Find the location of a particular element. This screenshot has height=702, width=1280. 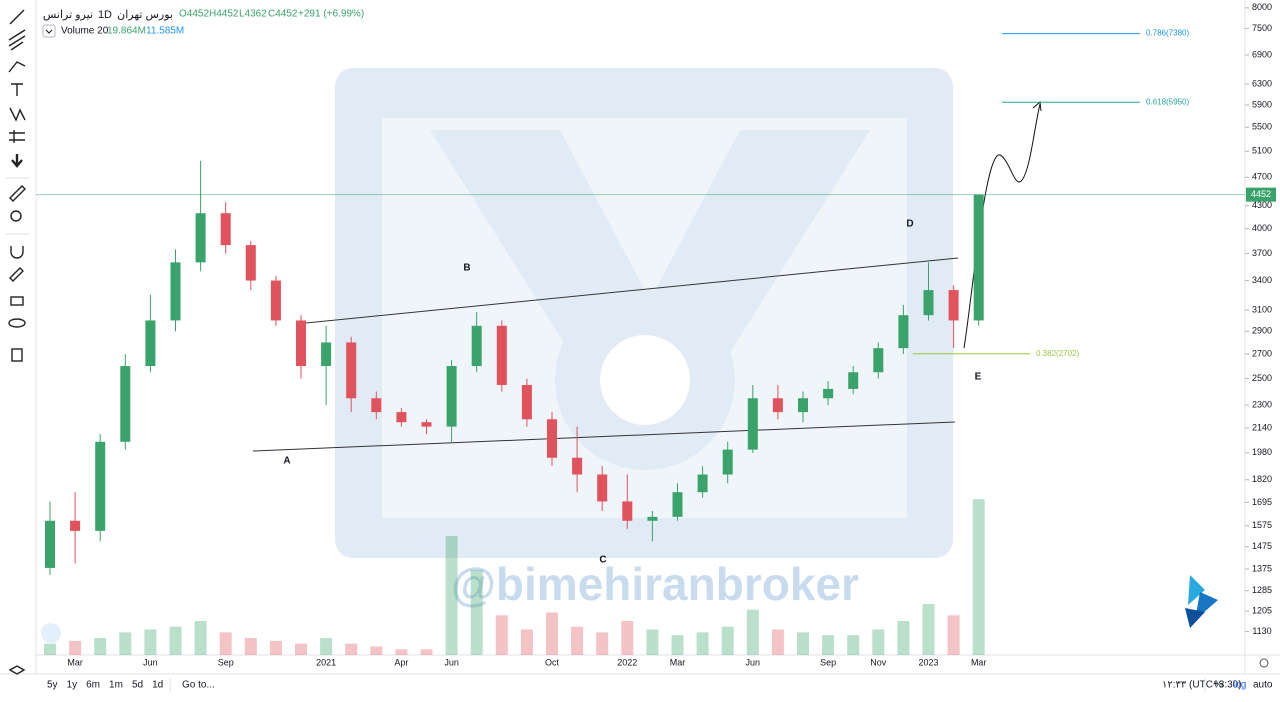

broker-logo is located at coordinates (1201, 601).